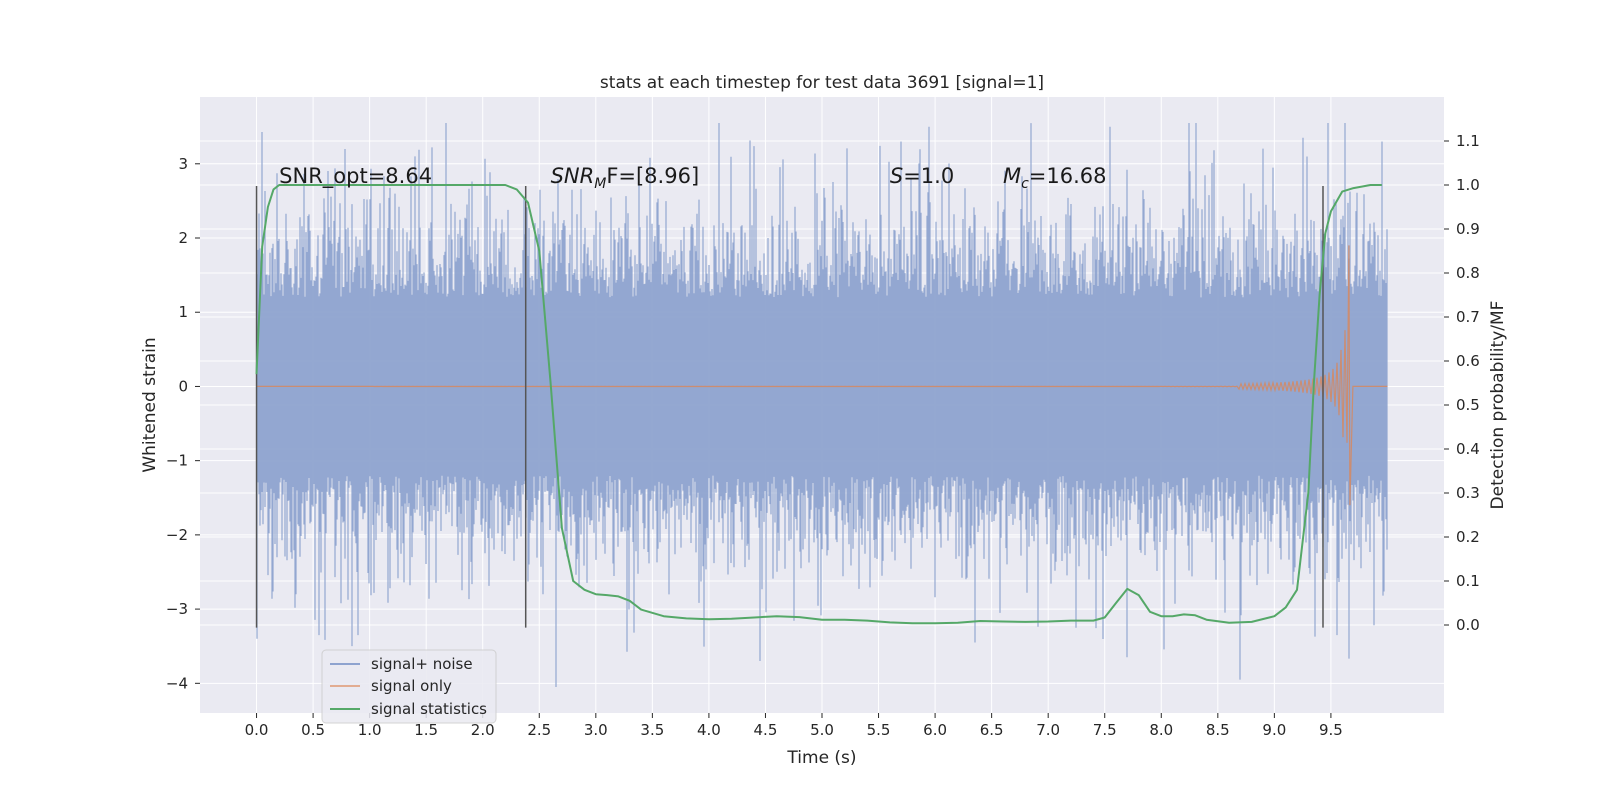  Describe the element at coordinates (1462, 383) in the screenshot. I see `right-axis-ticks: 0.0 0.1 0.2 0.3 0.4 0.5 0.6 0.7 0.8 0.9 1.0 1.1` at that location.